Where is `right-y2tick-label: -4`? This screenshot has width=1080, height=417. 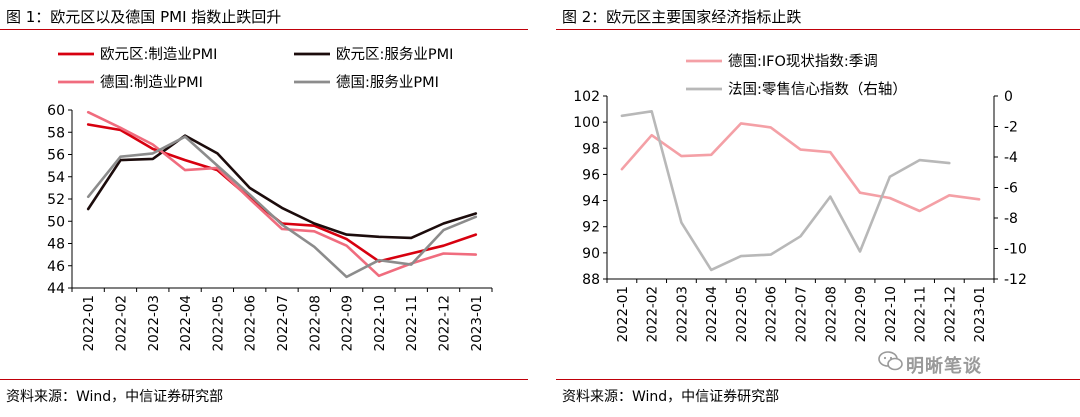 right-y2tick-label: -4 is located at coordinates (1011, 158).